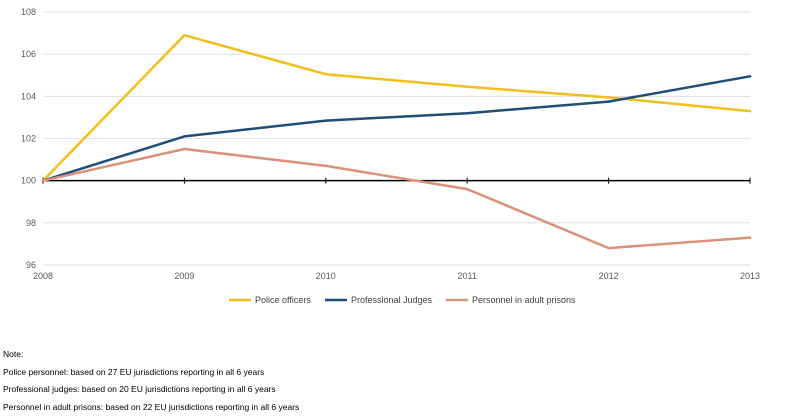  What do you see at coordinates (326, 276) in the screenshot?
I see `x-tick-label: 2010` at bounding box center [326, 276].